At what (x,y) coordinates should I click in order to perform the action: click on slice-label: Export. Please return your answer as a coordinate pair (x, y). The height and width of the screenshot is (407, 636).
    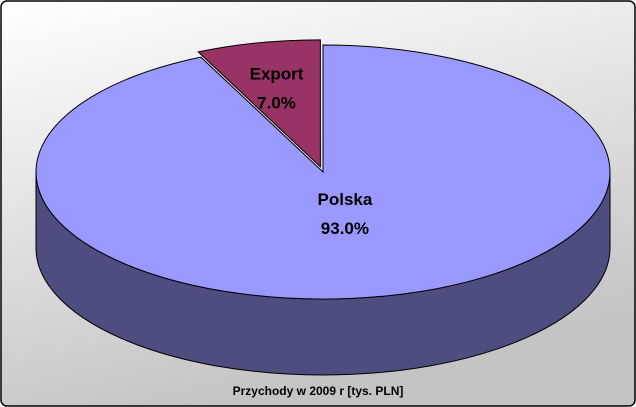
    Looking at the image, I should click on (277, 74).